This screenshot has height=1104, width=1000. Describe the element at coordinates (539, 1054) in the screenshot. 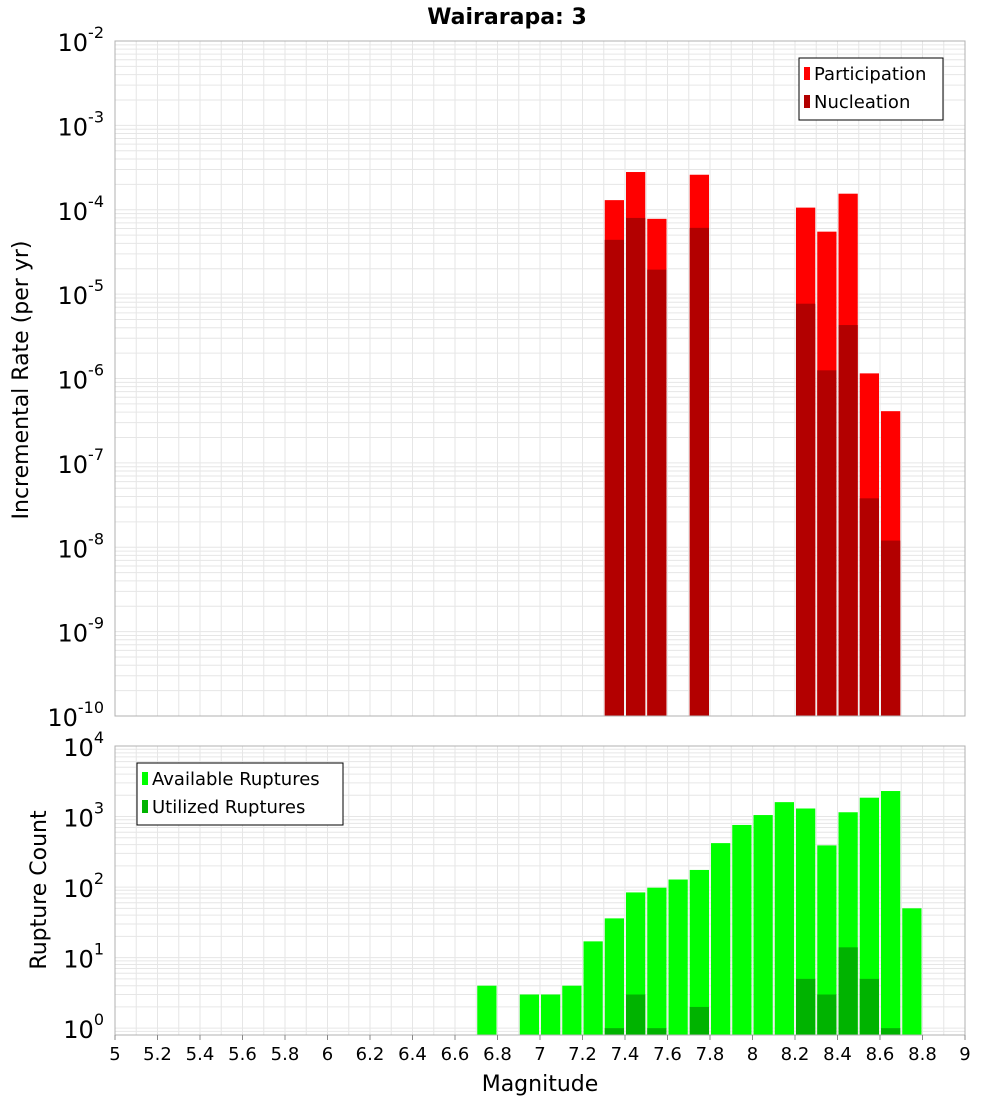

I see `x-tick-label: 7` at that location.